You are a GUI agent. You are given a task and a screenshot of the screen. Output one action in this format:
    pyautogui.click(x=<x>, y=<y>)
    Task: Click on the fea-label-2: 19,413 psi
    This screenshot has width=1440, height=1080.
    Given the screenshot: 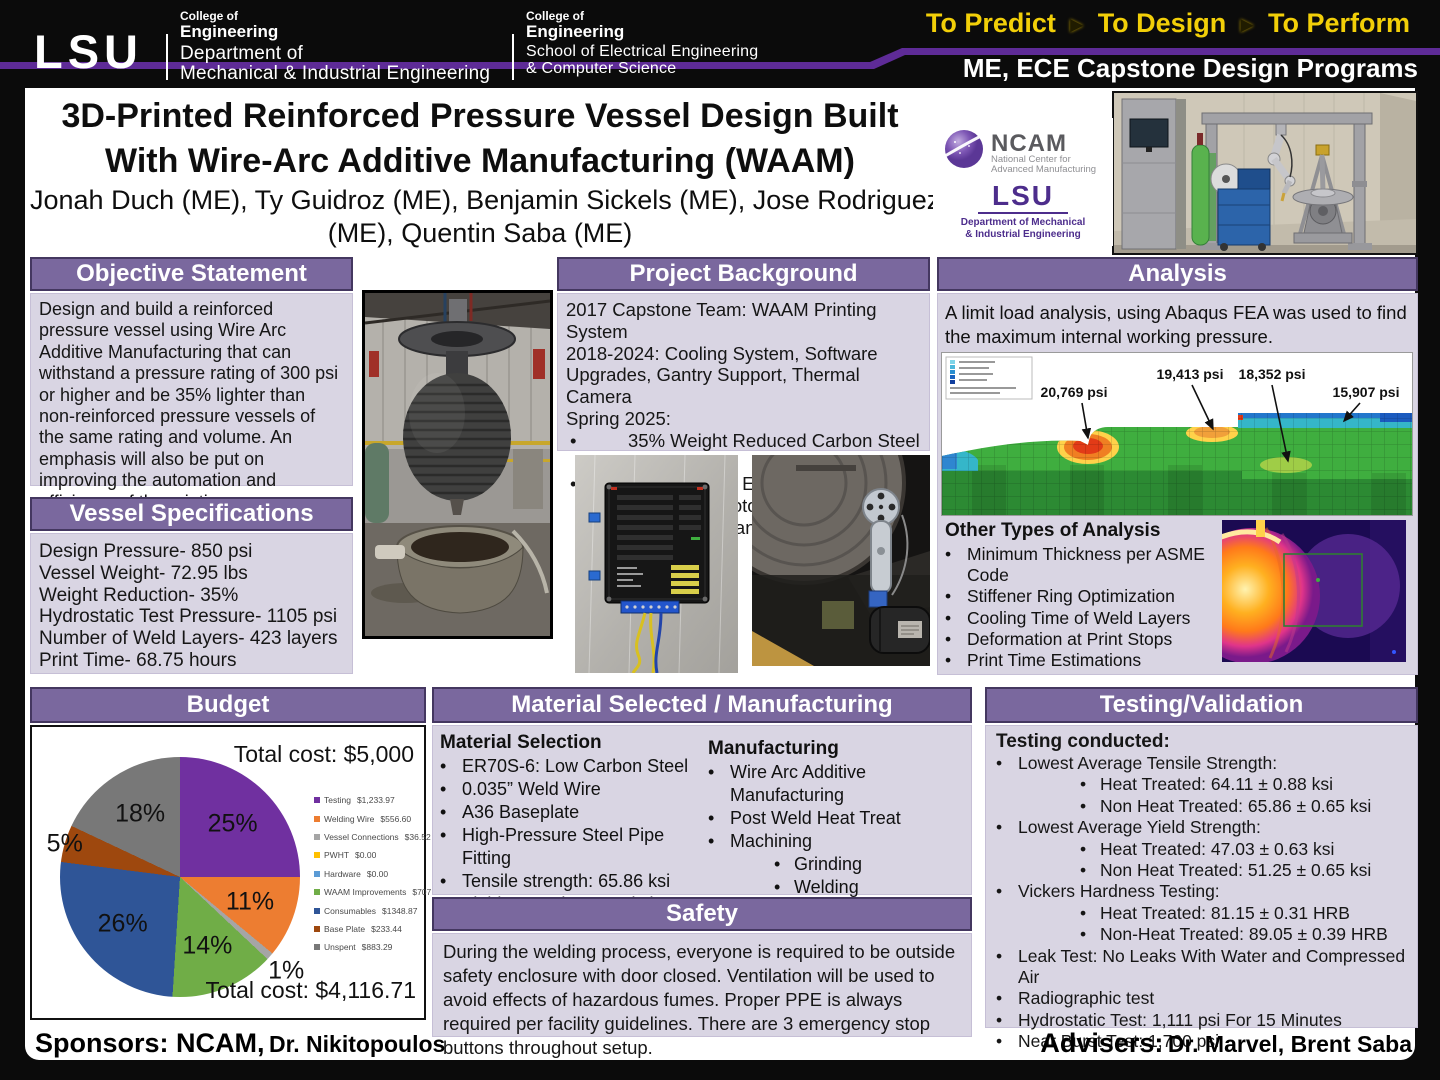 What is the action you would take?
    pyautogui.click(x=1190, y=374)
    